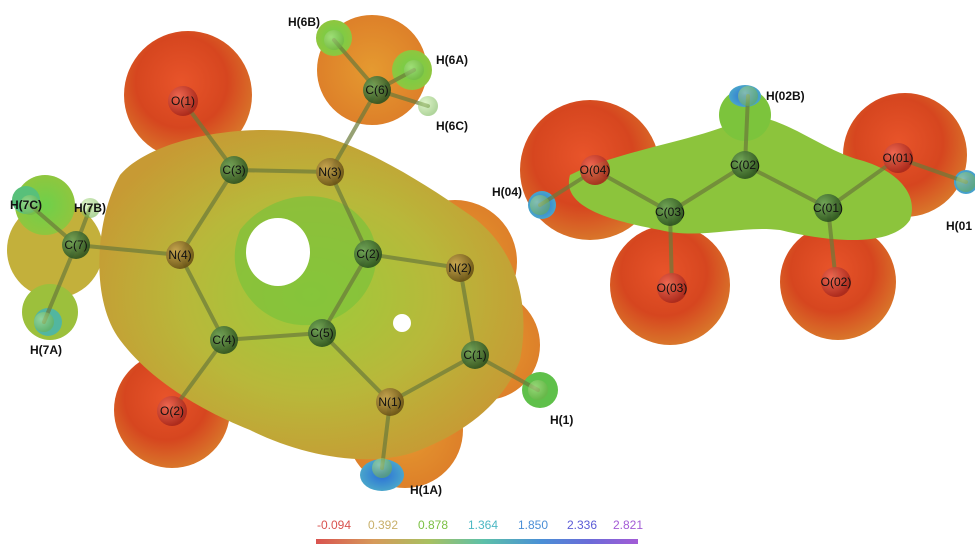  Describe the element at coordinates (183, 101) in the screenshot. I see `atom-label-o1: O(1)` at that location.